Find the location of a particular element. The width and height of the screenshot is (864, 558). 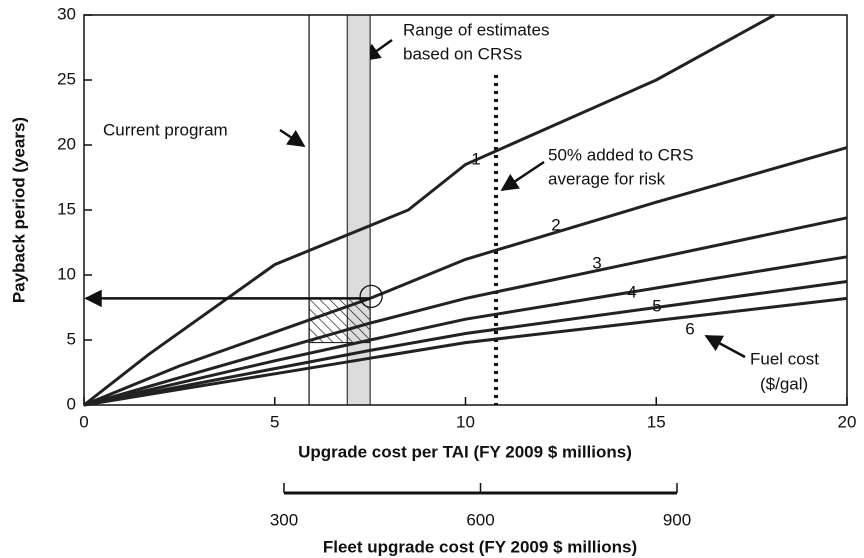

annotation: average for risk is located at coordinates (607, 178).